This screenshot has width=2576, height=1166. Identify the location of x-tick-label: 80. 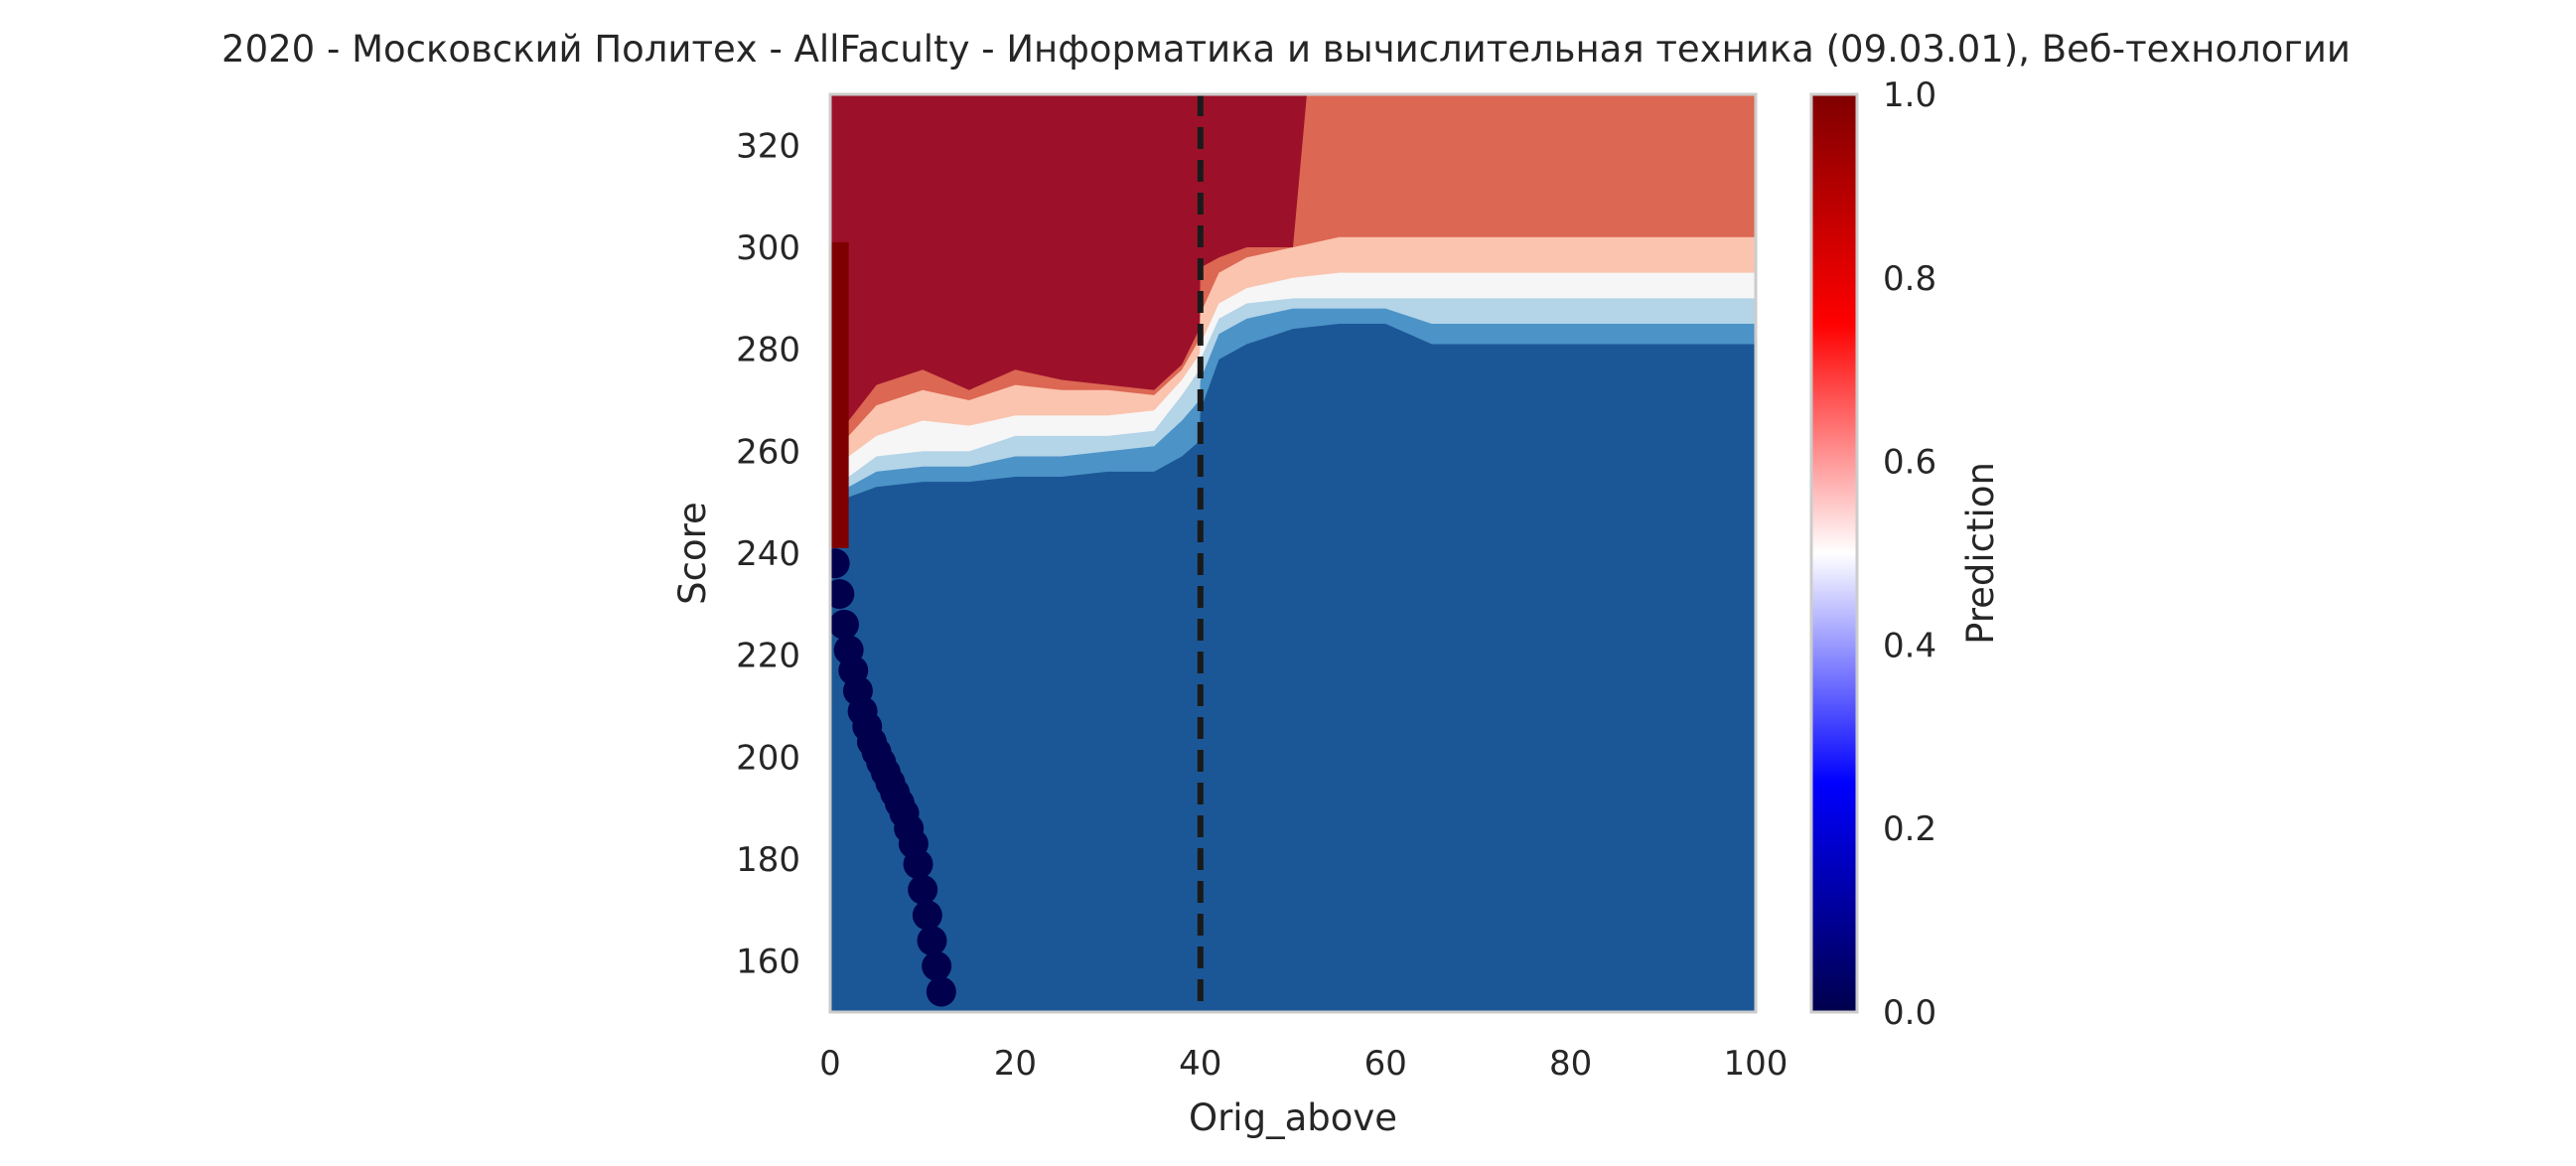
(1570, 1064).